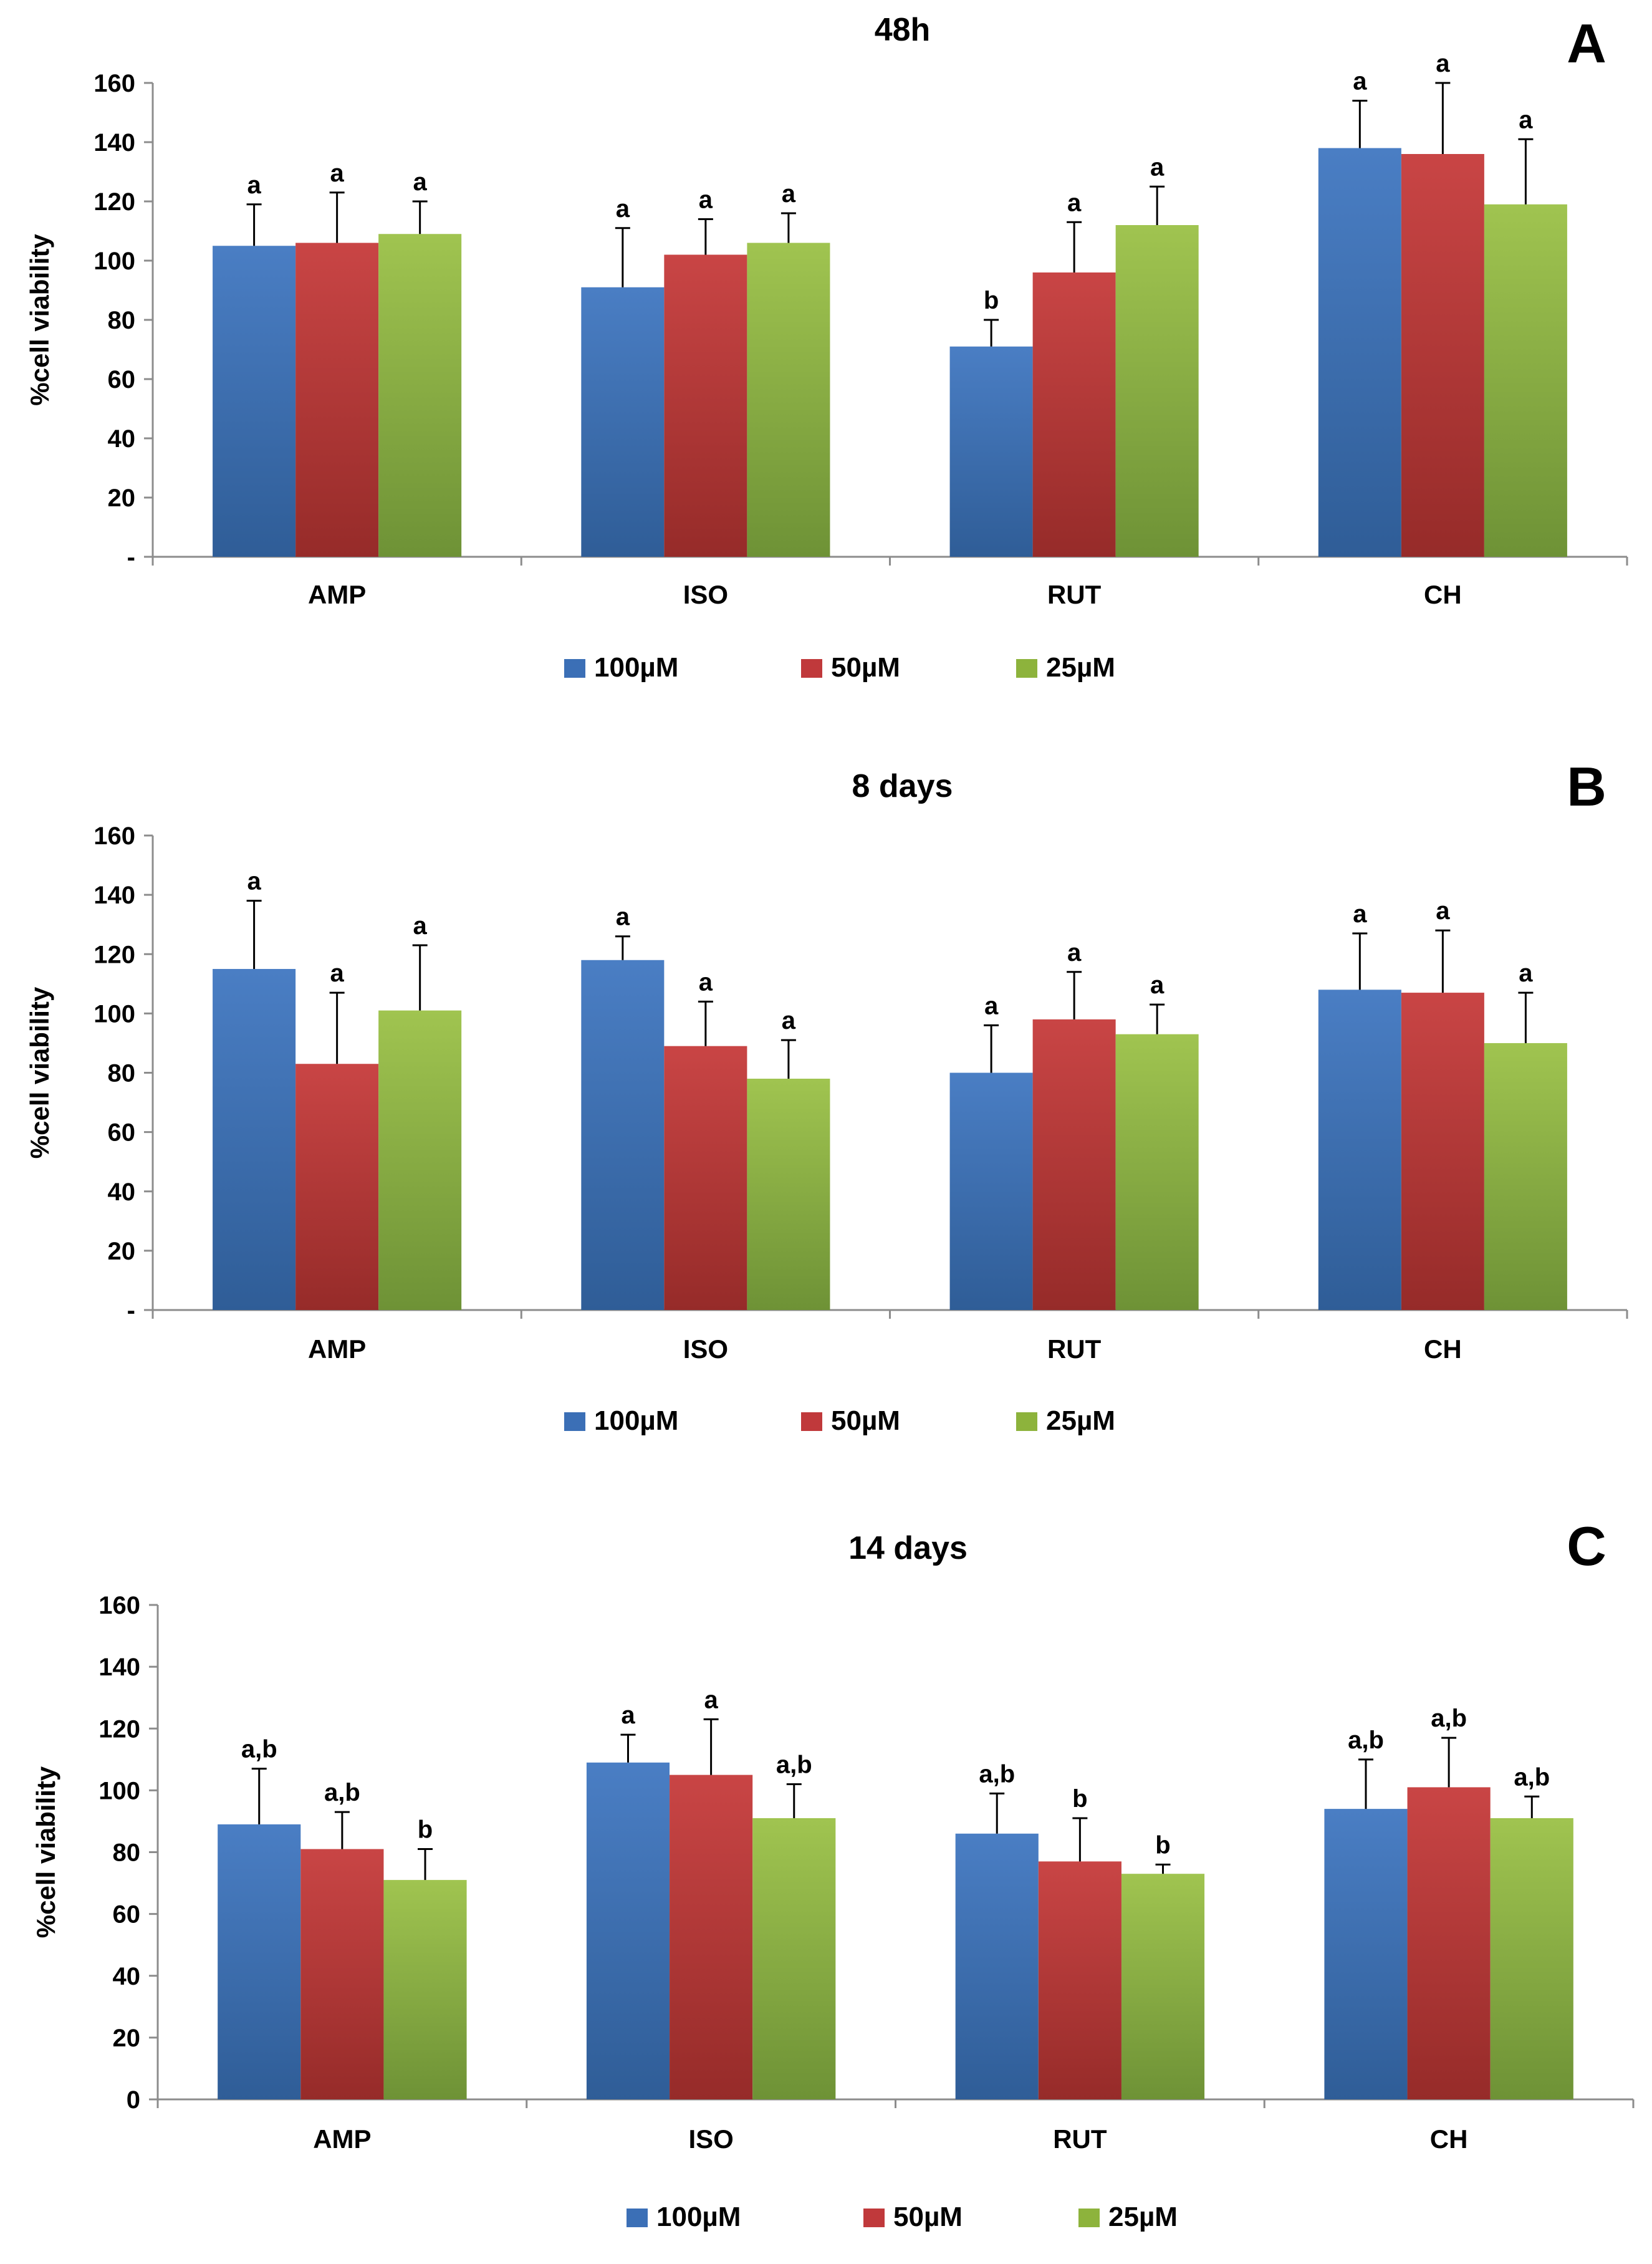 The height and width of the screenshot is (2264, 1652). I want to click on panel-letter: C, so click(1586, 1546).